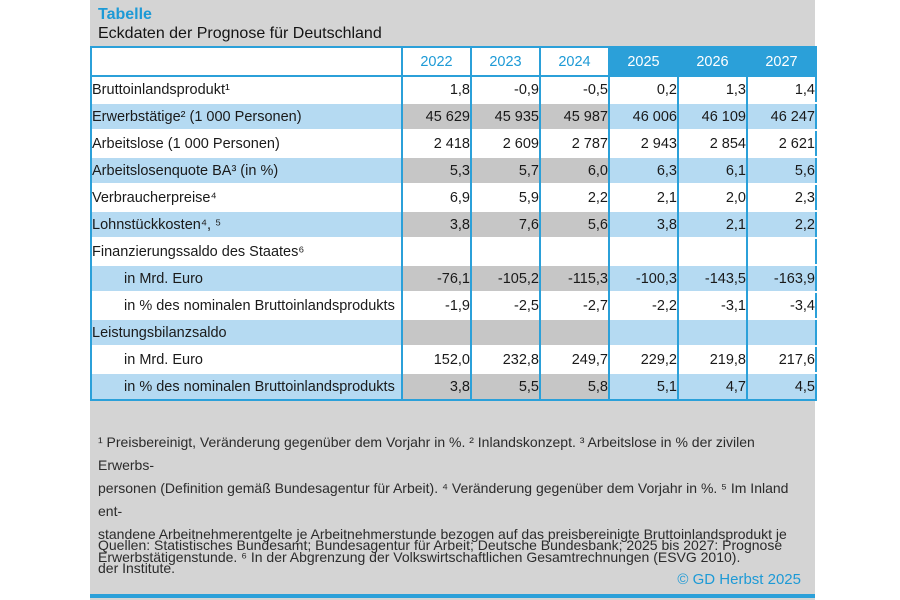 The height and width of the screenshot is (600, 900). What do you see at coordinates (436, 116) in the screenshot?
I see `value-cell: 45 629` at bounding box center [436, 116].